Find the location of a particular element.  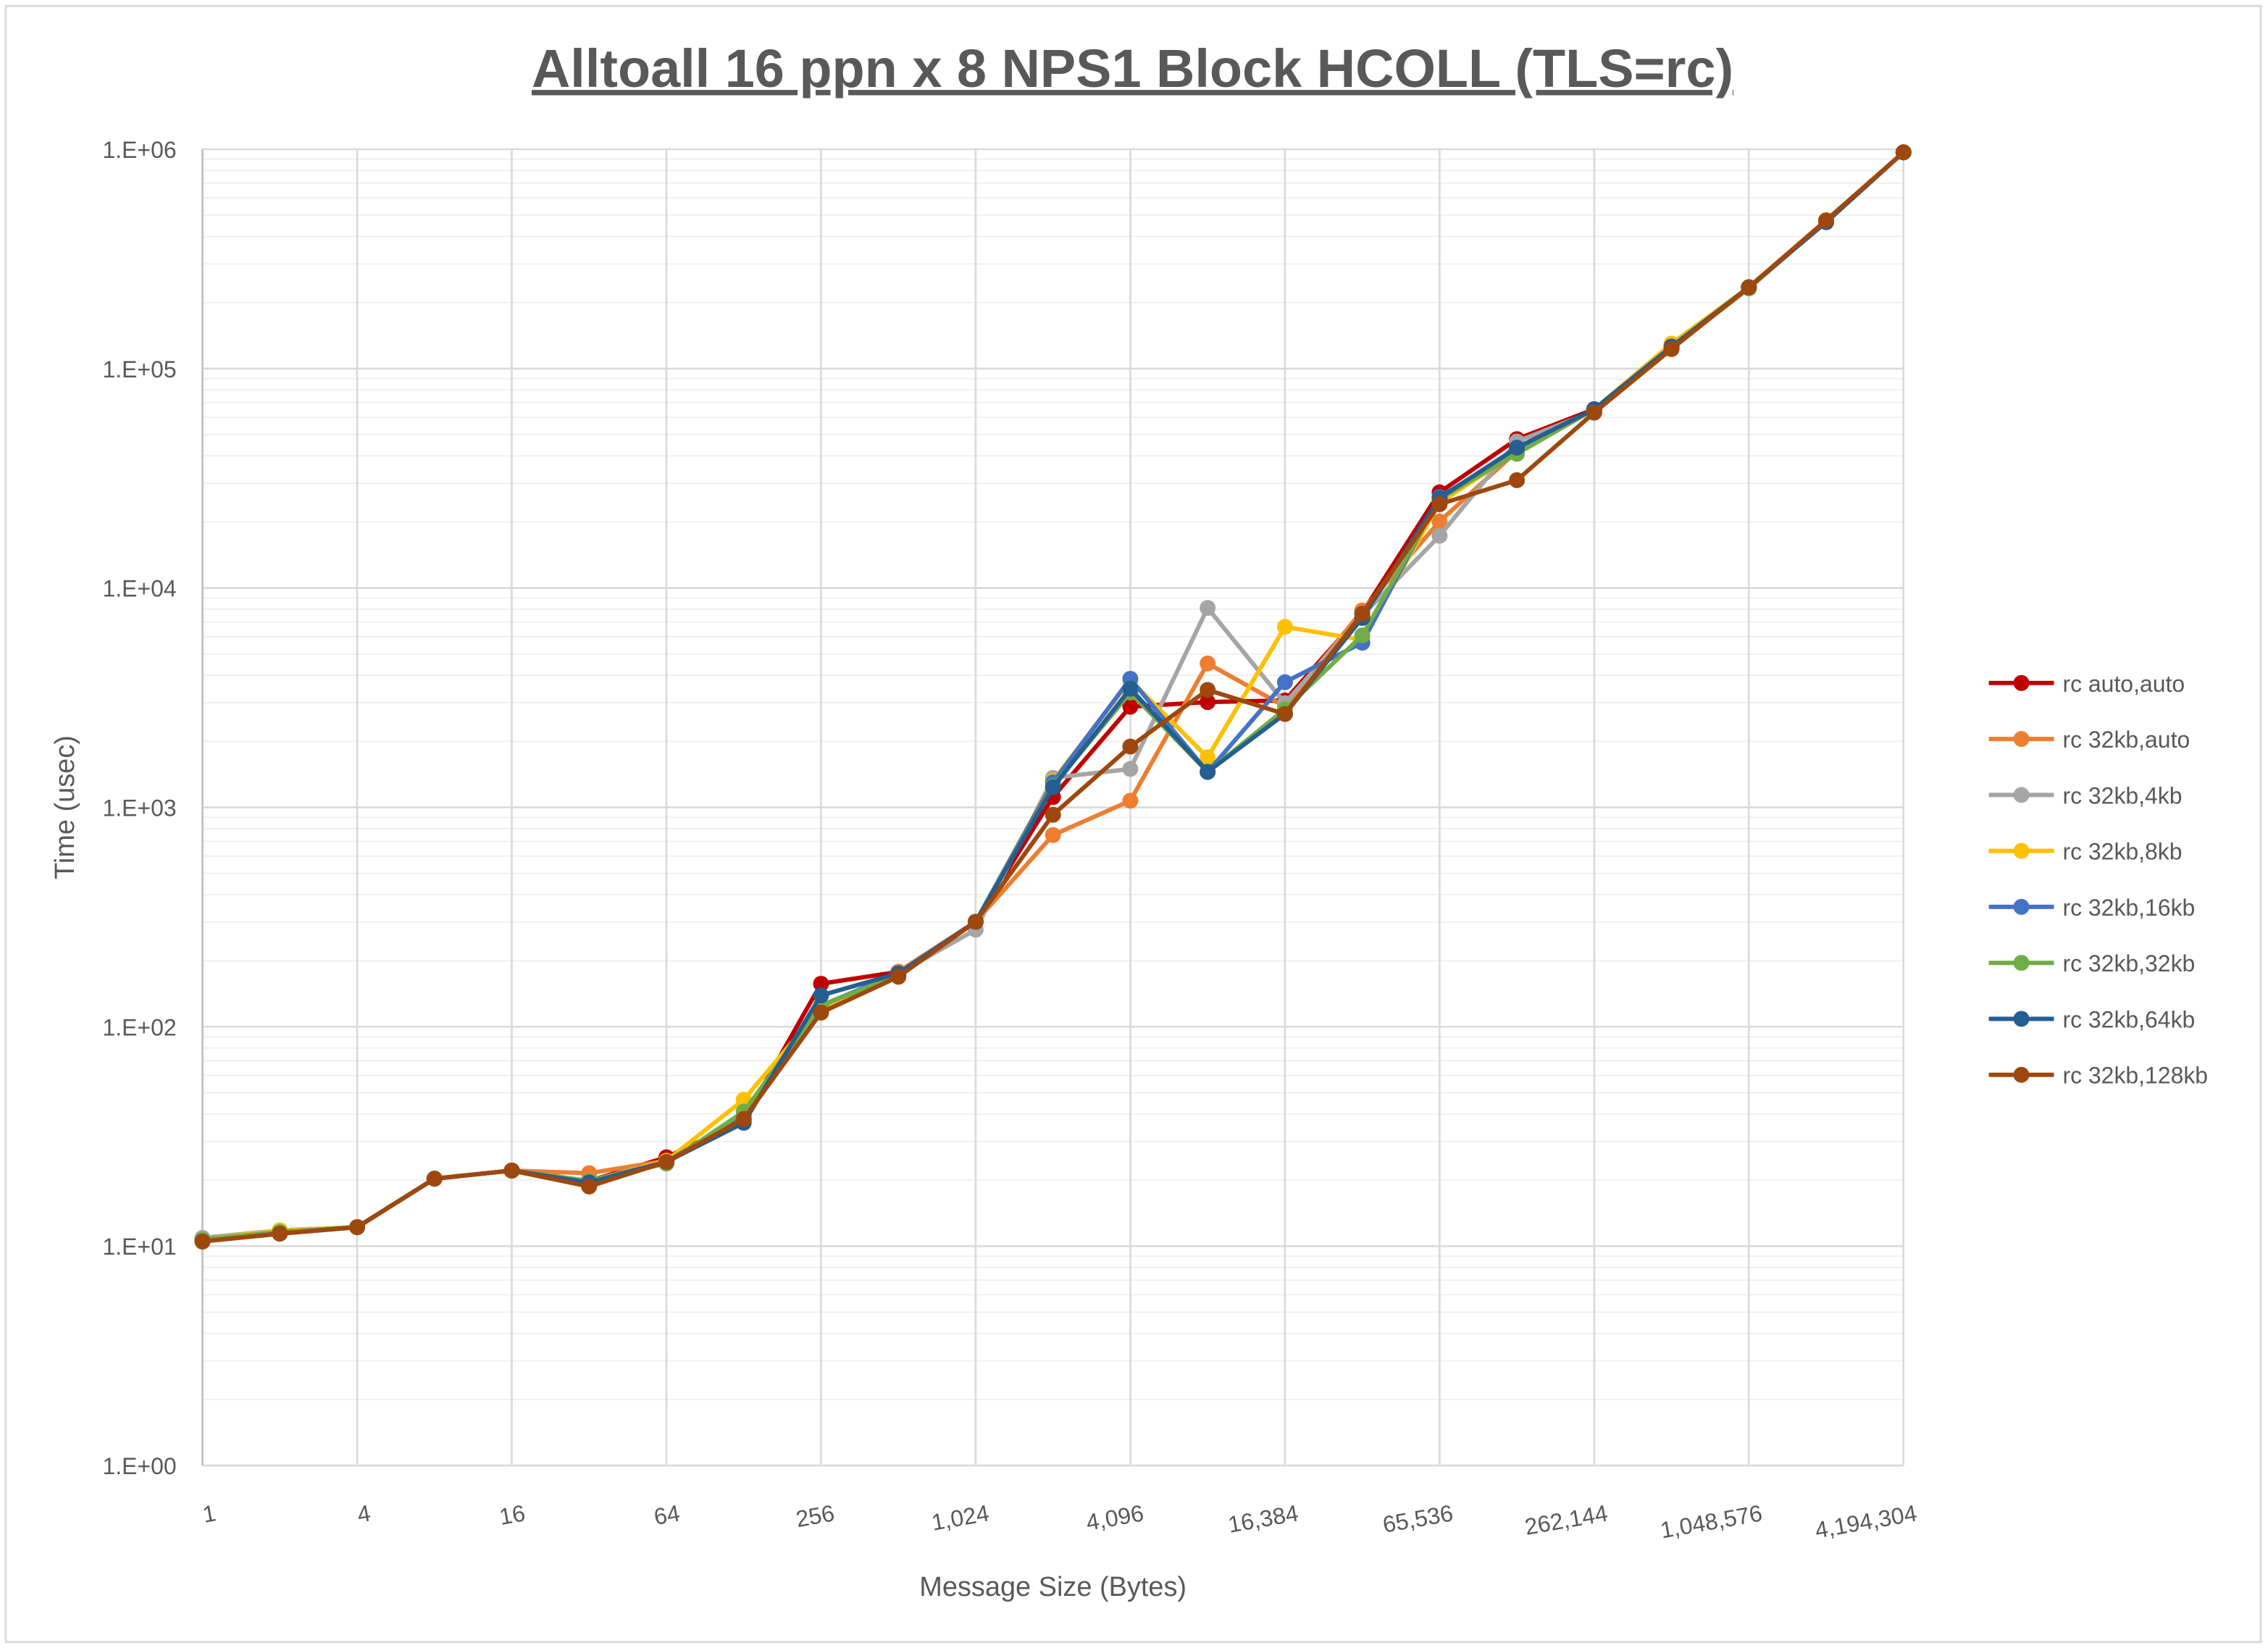

legend-item: rc 32kb,16kb is located at coordinates (2092, 908).